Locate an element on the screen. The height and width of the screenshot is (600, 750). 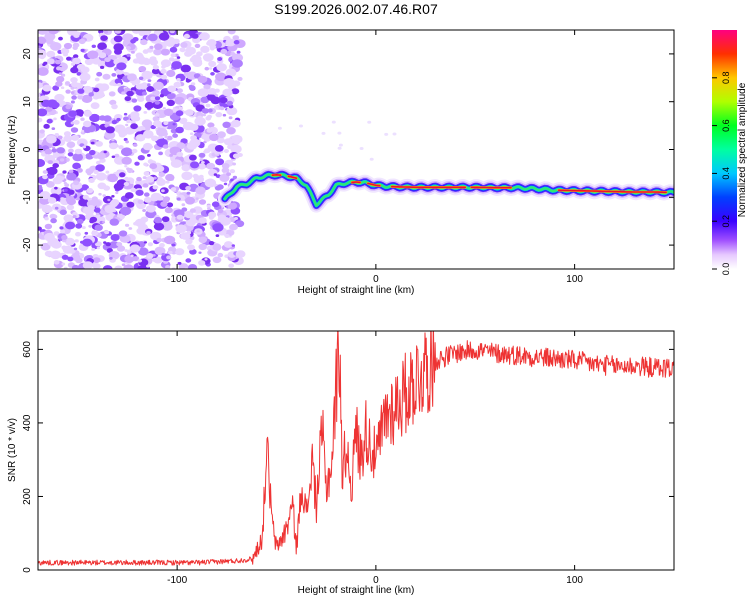
snr-ylabel: SNR (10 * v/v) is located at coordinates (12, 450).